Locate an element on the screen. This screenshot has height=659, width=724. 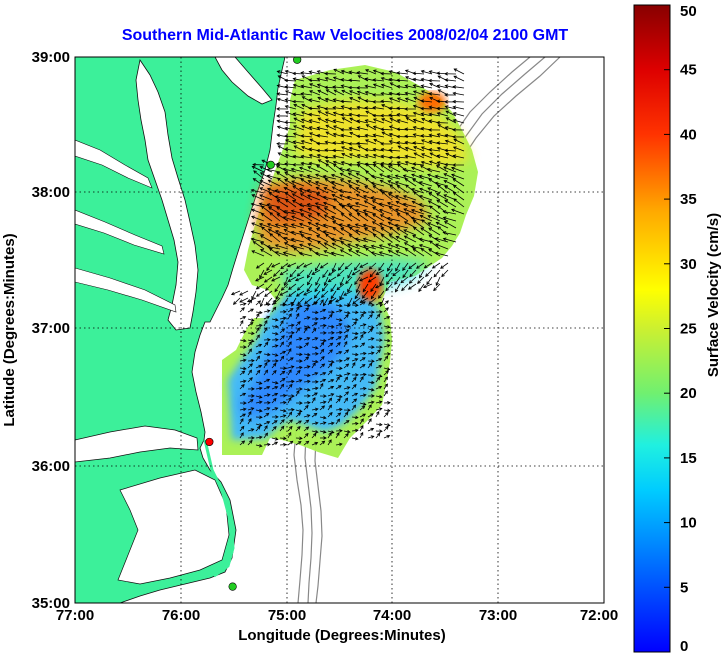
colorbar-tick-label: 15 is located at coordinates (688, 458).